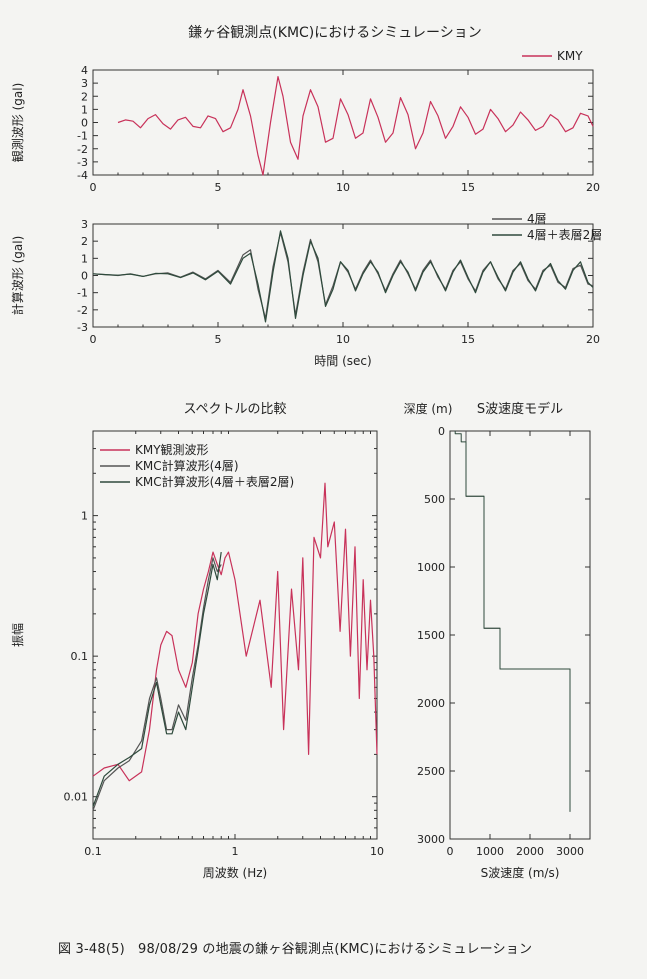  What do you see at coordinates (187, 465) in the screenshot?
I see `legend-label: KMC計算波形(4層)` at bounding box center [187, 465].